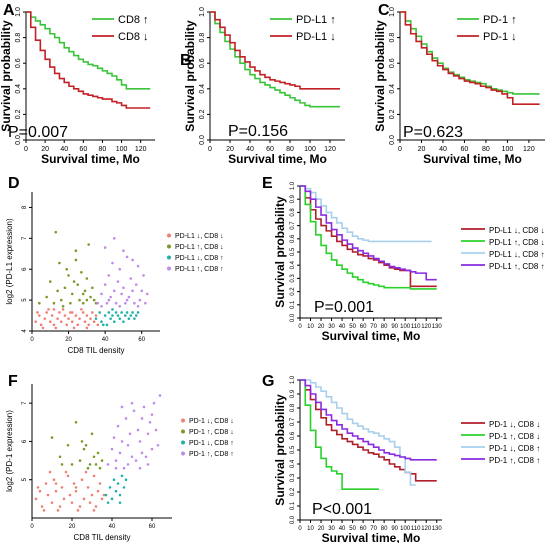 This screenshot has width=560, height=543. I want to click on y-tick-label: 1.0, so click(293, 379).